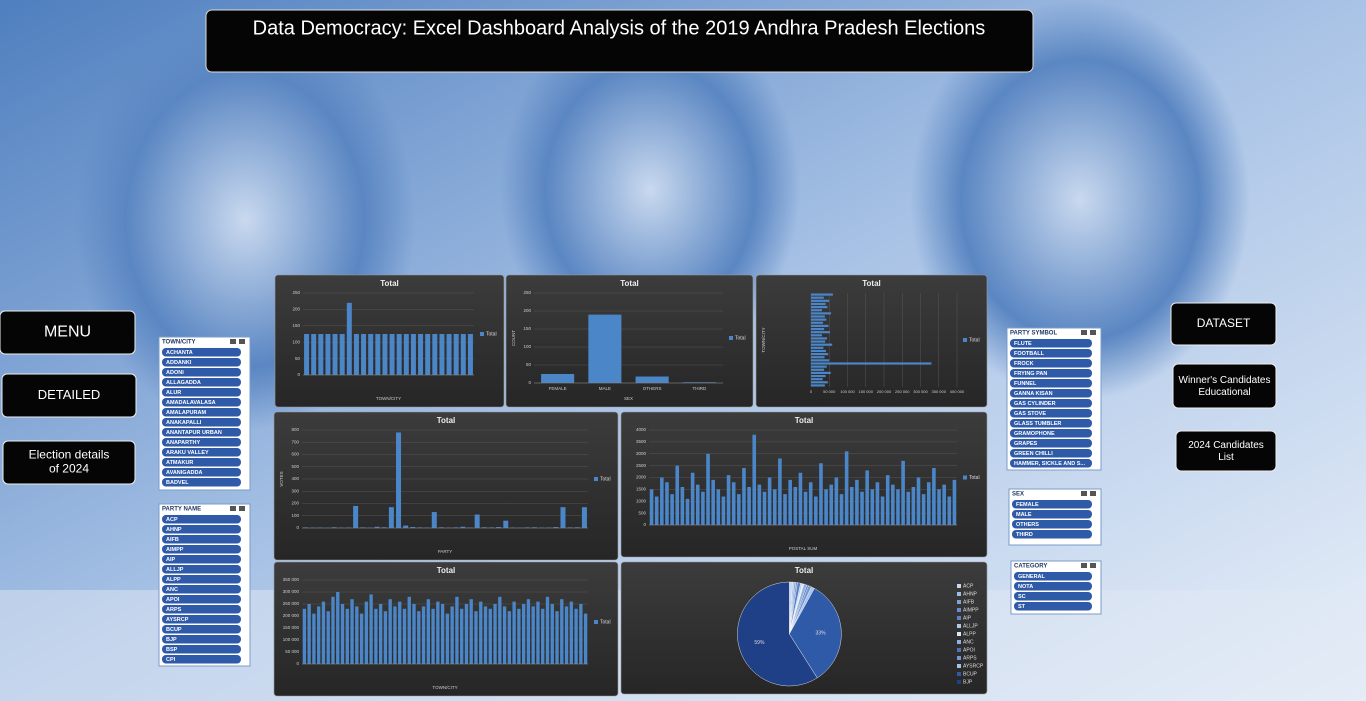  I want to click on slicer-item-label: ADDANKI, so click(179, 363).